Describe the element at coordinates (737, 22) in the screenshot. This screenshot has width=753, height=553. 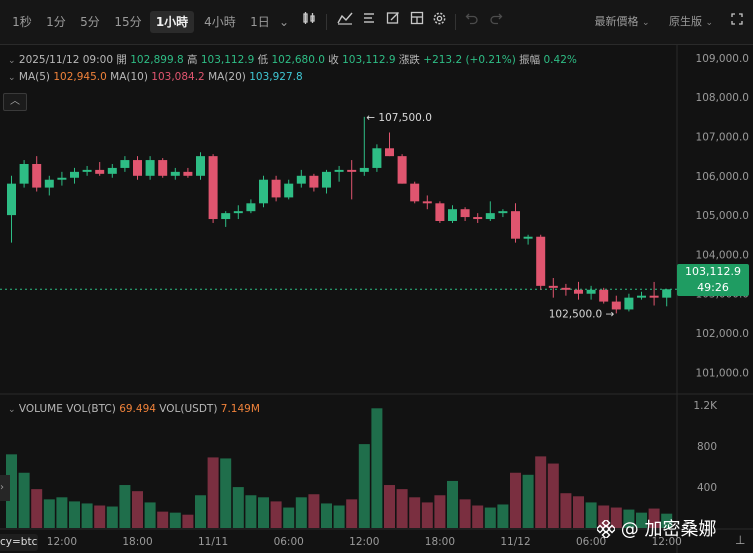
I see `fullscreen-icon` at that location.